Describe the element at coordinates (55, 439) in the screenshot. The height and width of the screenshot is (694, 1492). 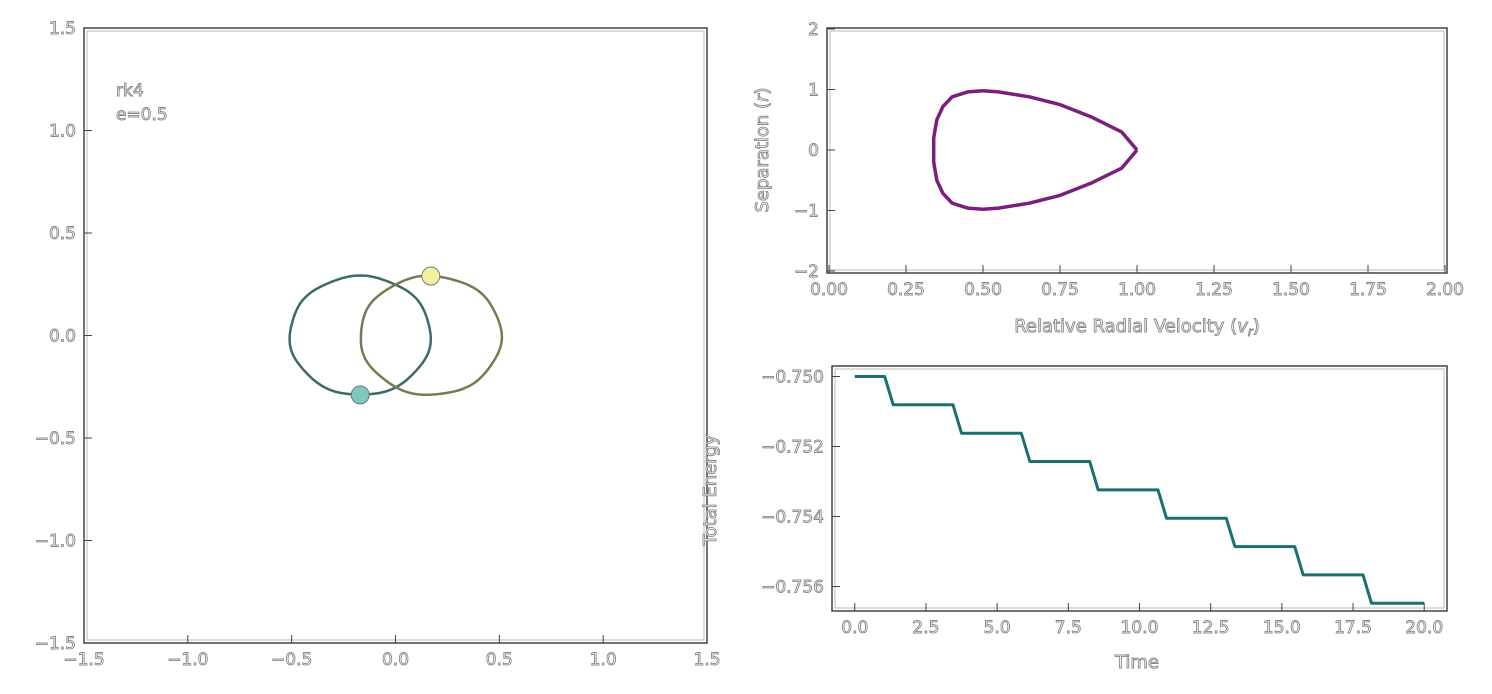
I see `orbit-y-tick-label: −0.5` at that location.